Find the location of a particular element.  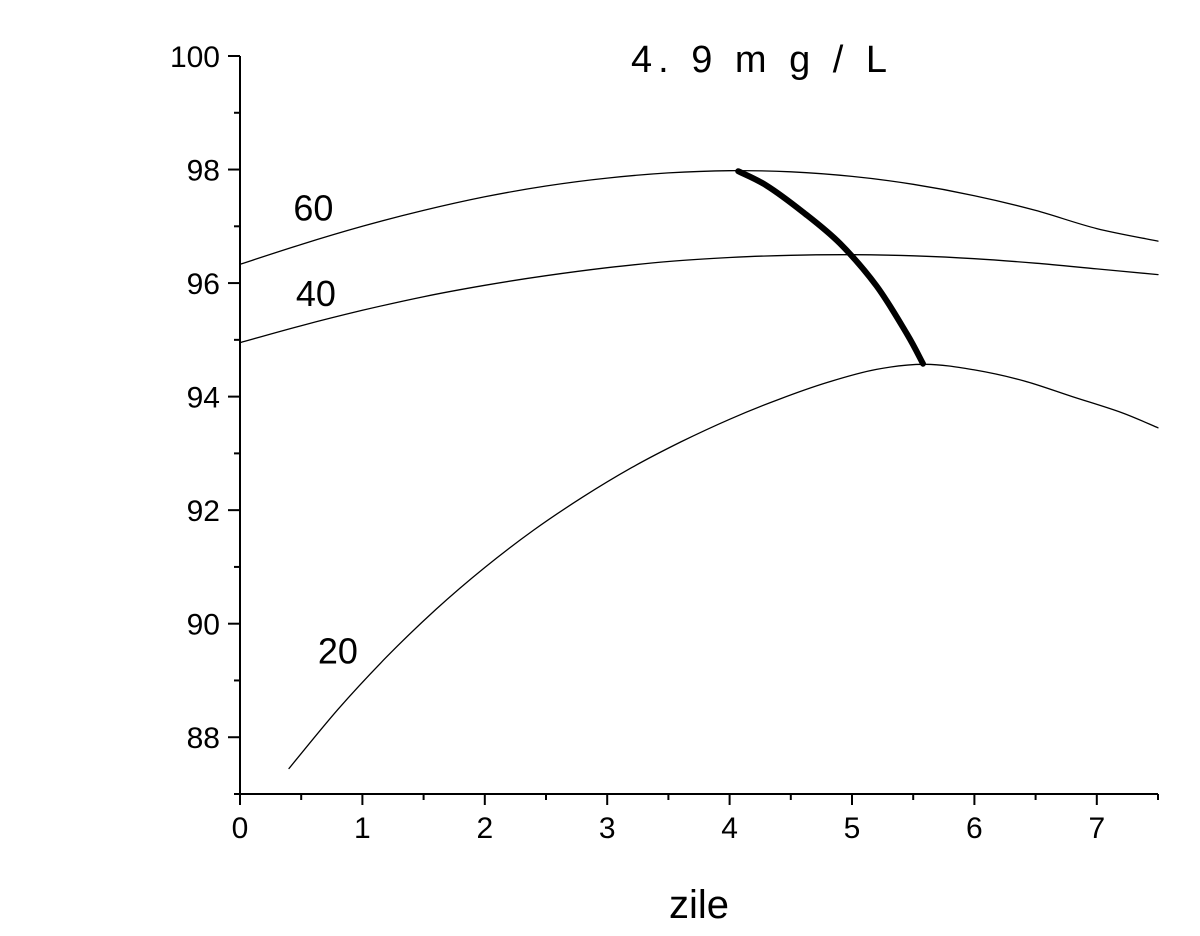

chart-title: 4. 9 m g / L is located at coordinates (762, 60).